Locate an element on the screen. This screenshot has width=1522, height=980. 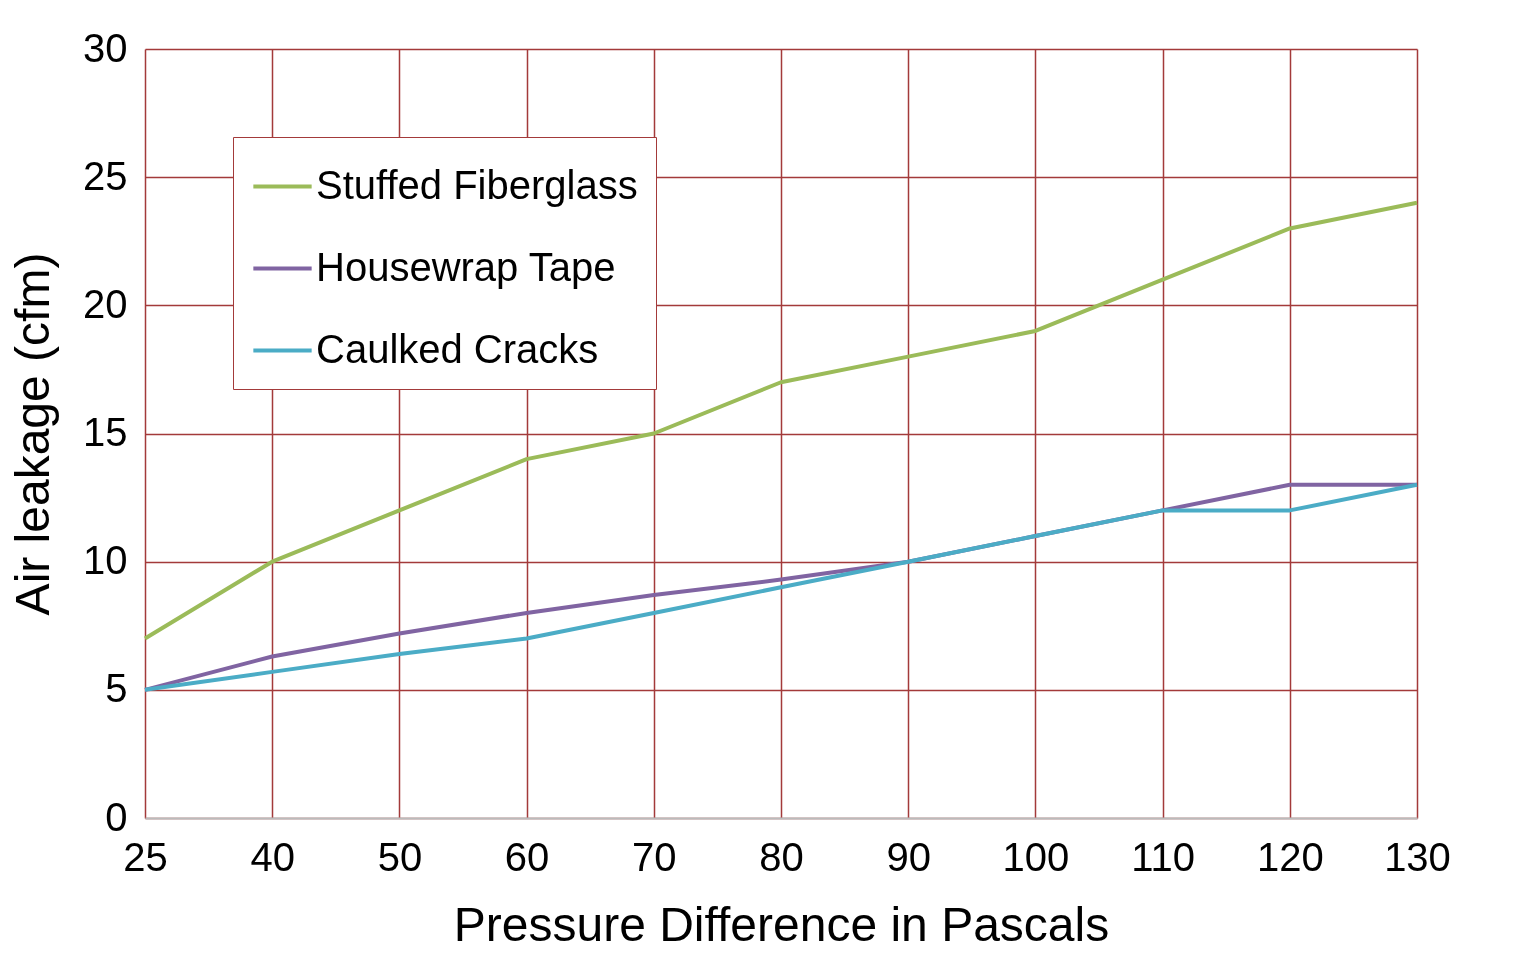
legend-label: Housewrap Tape is located at coordinates (466, 266).